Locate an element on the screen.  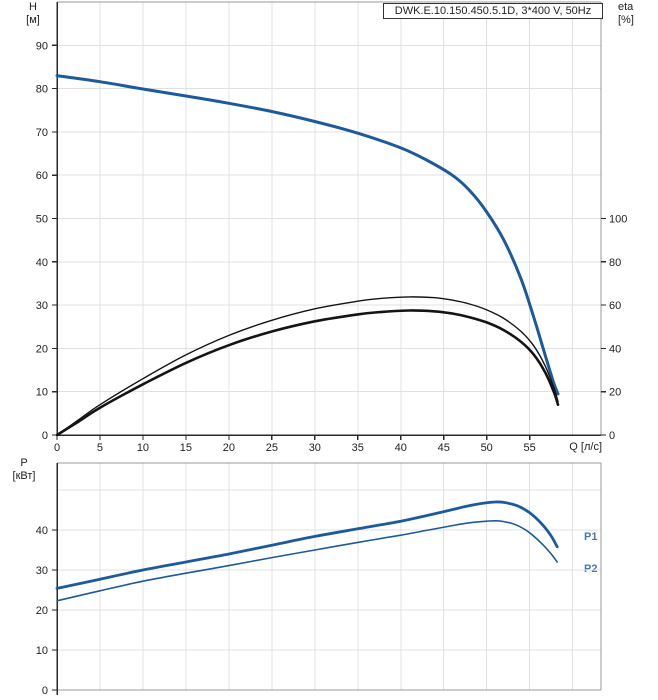
left-axis-title-p: P [кВт] is located at coordinates (24, 470).